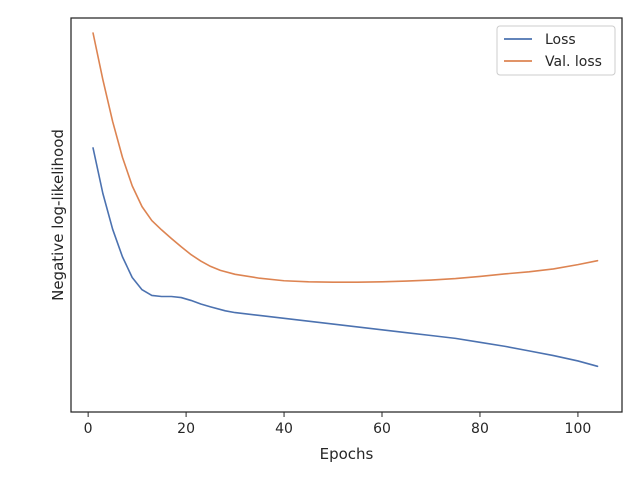 This screenshot has height=480, width=640. I want to click on legend-label-0: Loss, so click(560, 40).